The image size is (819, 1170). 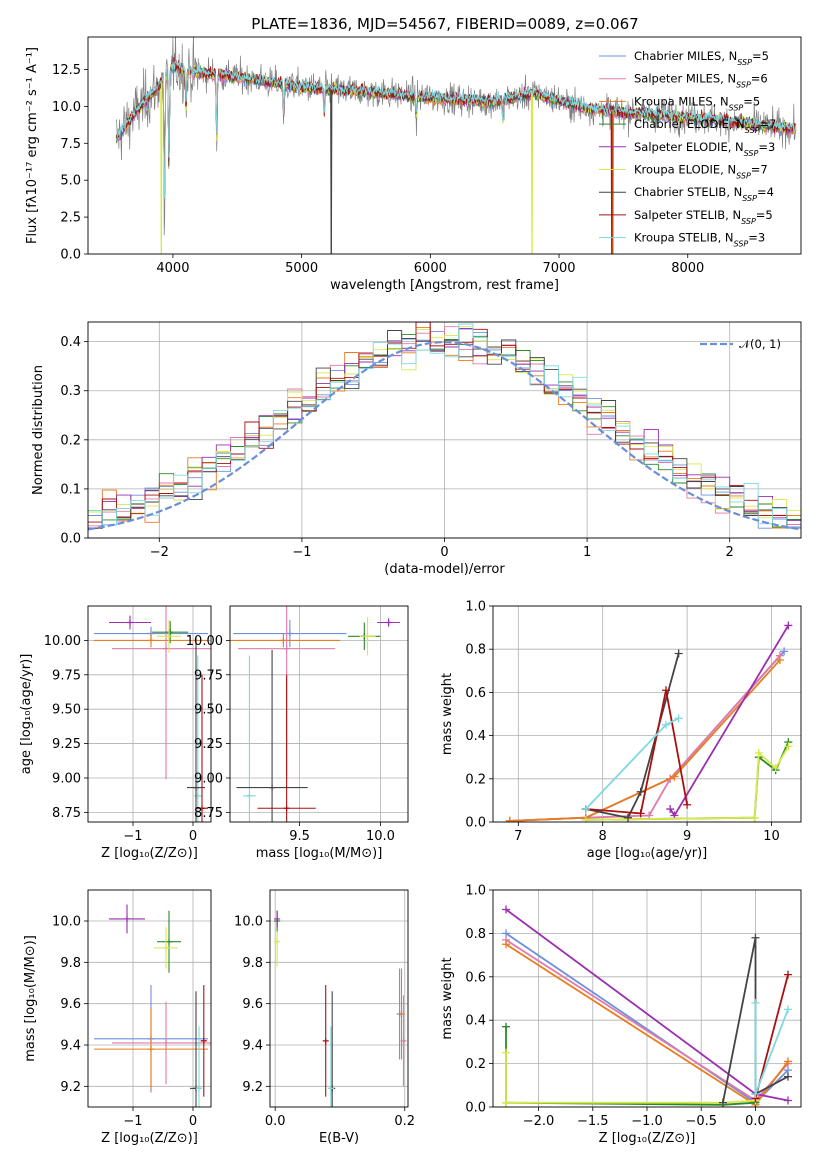 What do you see at coordinates (647, 853) in the screenshot?
I see `x-axis-label: age [log₁₀(age/yr)]` at bounding box center [647, 853].